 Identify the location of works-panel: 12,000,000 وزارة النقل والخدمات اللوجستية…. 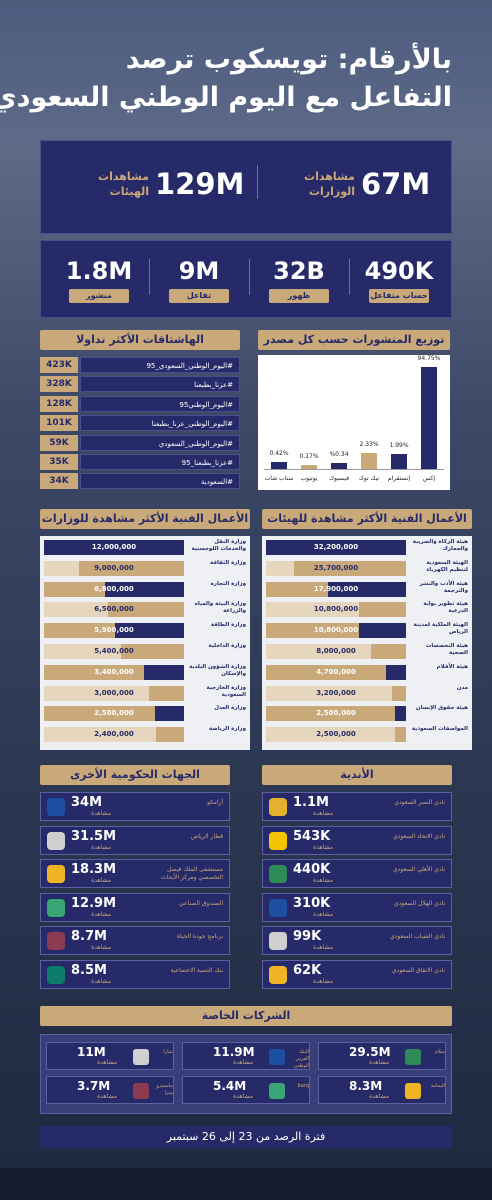
(145, 643).